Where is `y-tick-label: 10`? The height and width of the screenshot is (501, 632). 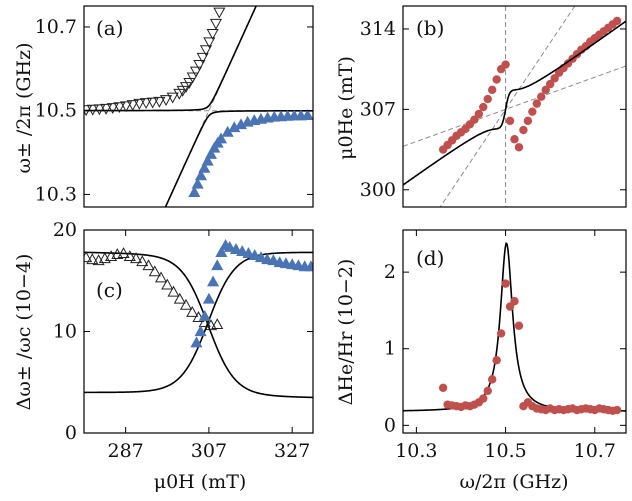 y-tick-label: 10 is located at coordinates (65, 332).